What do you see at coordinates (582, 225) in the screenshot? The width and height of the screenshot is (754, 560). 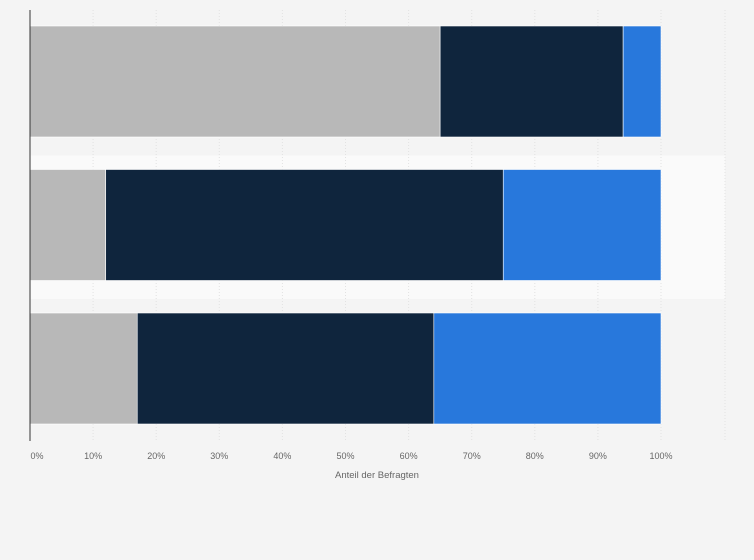 I see `bar-row2-segment3` at bounding box center [582, 225].